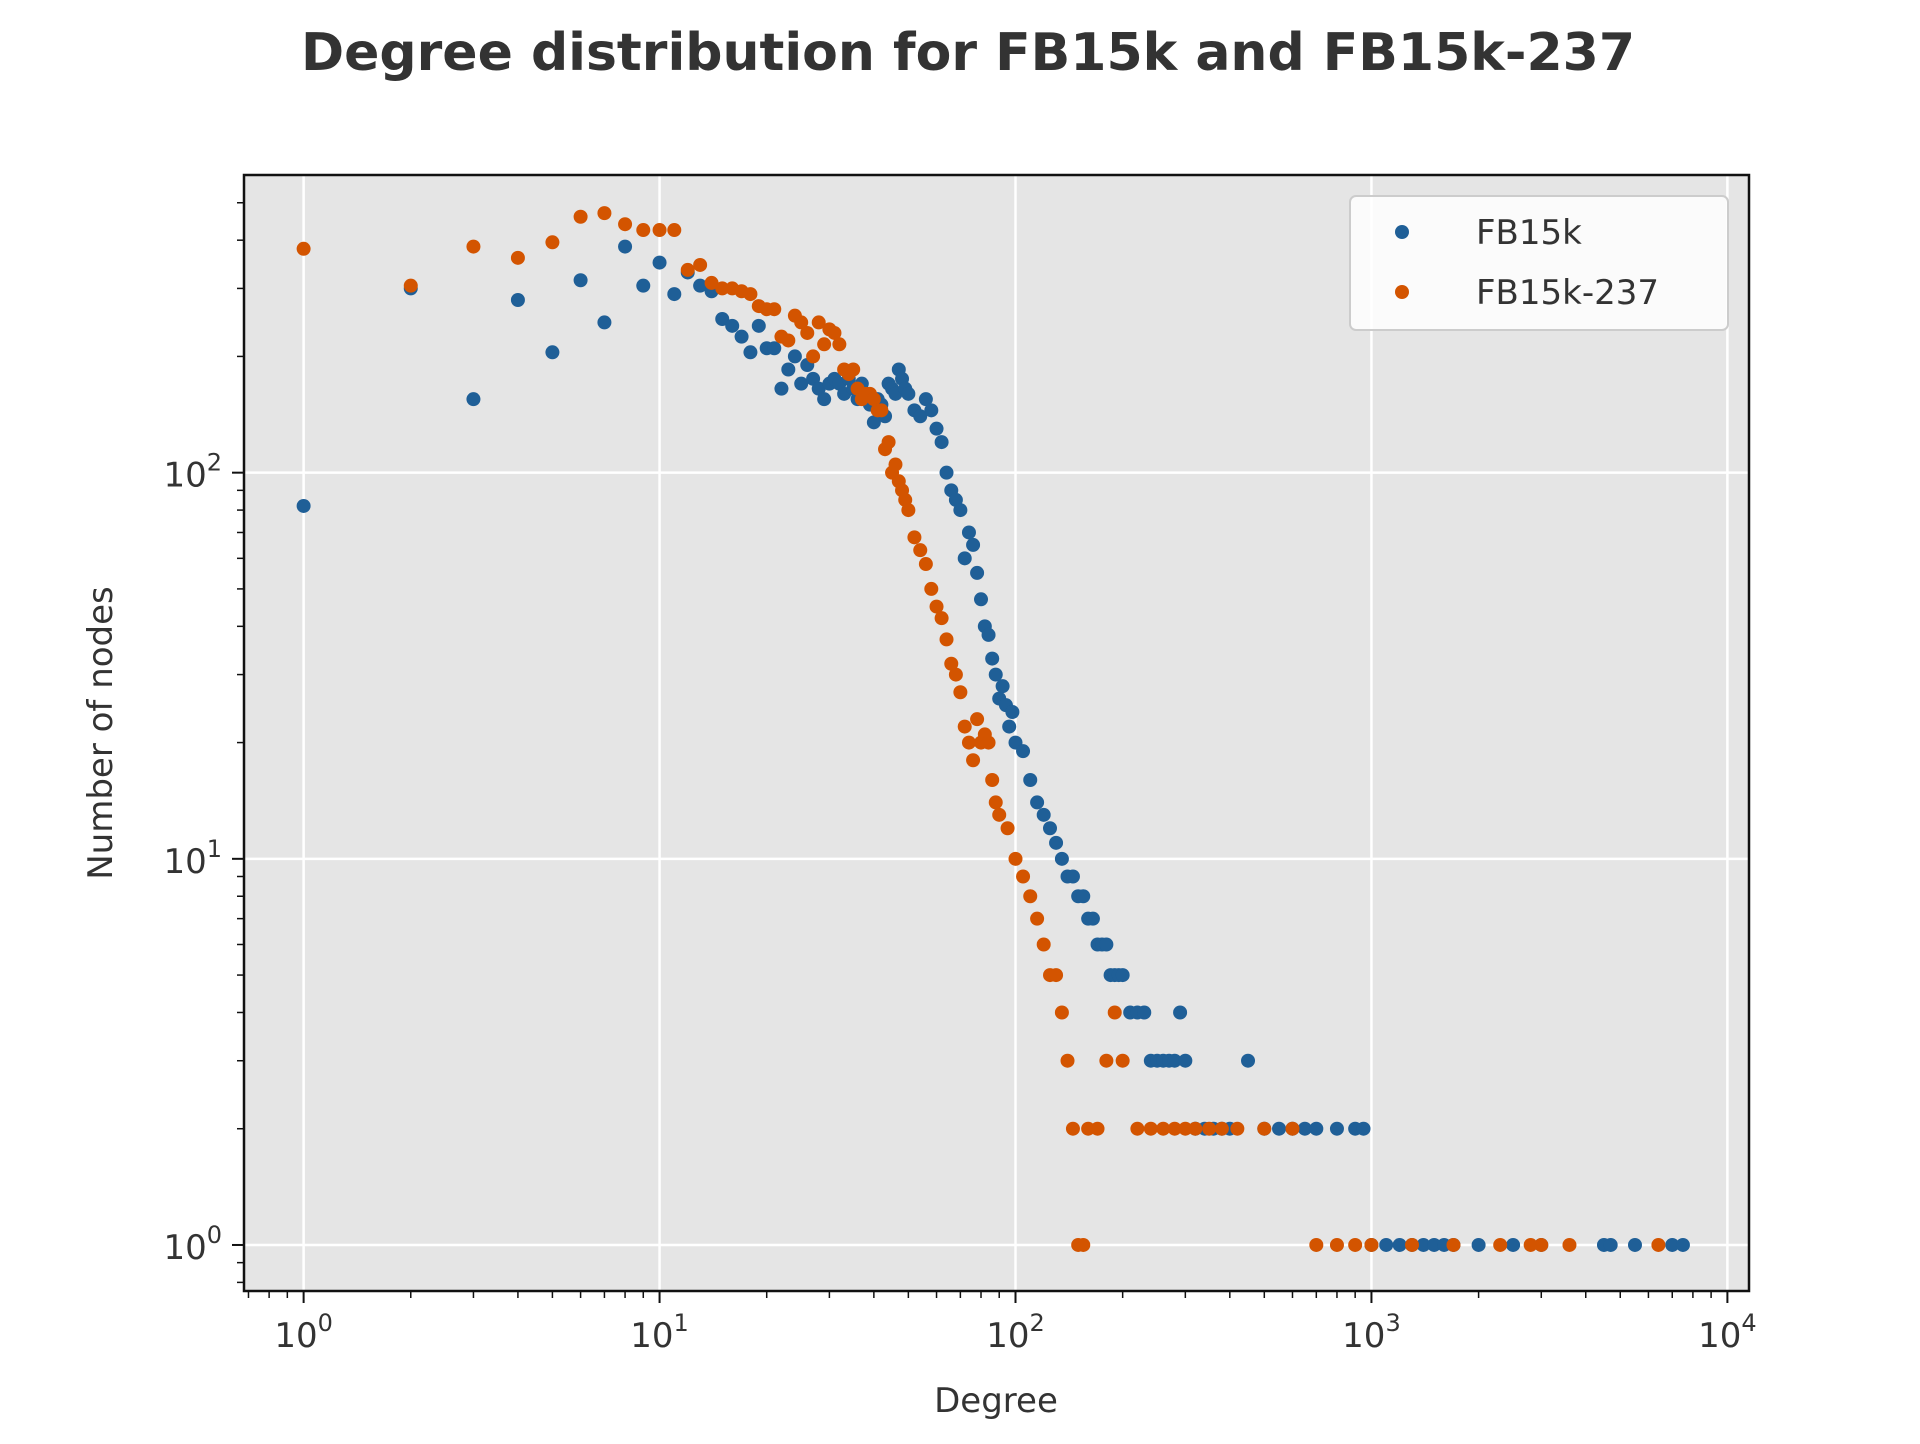 This screenshot has width=1920, height=1444. I want to click on y-tick-label: 10², so click(192, 472).